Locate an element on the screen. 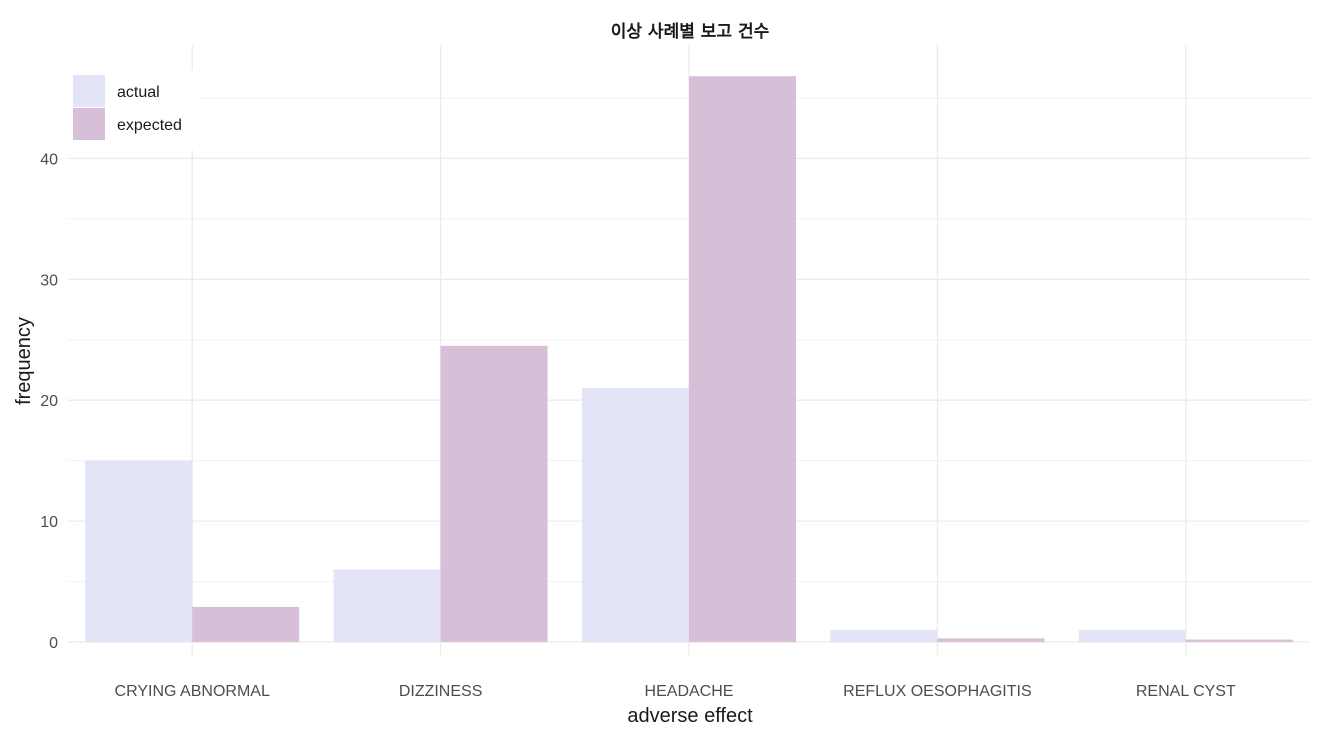 The width and height of the screenshot is (1322, 737). x-tick-label: REFLUX OESOPHAGITIS is located at coordinates (937, 691).